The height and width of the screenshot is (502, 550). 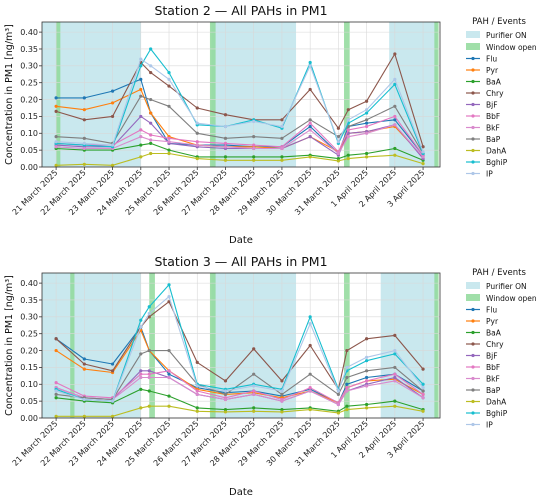 I want to click on legend-marker-BghiP, so click(x=473, y=413).